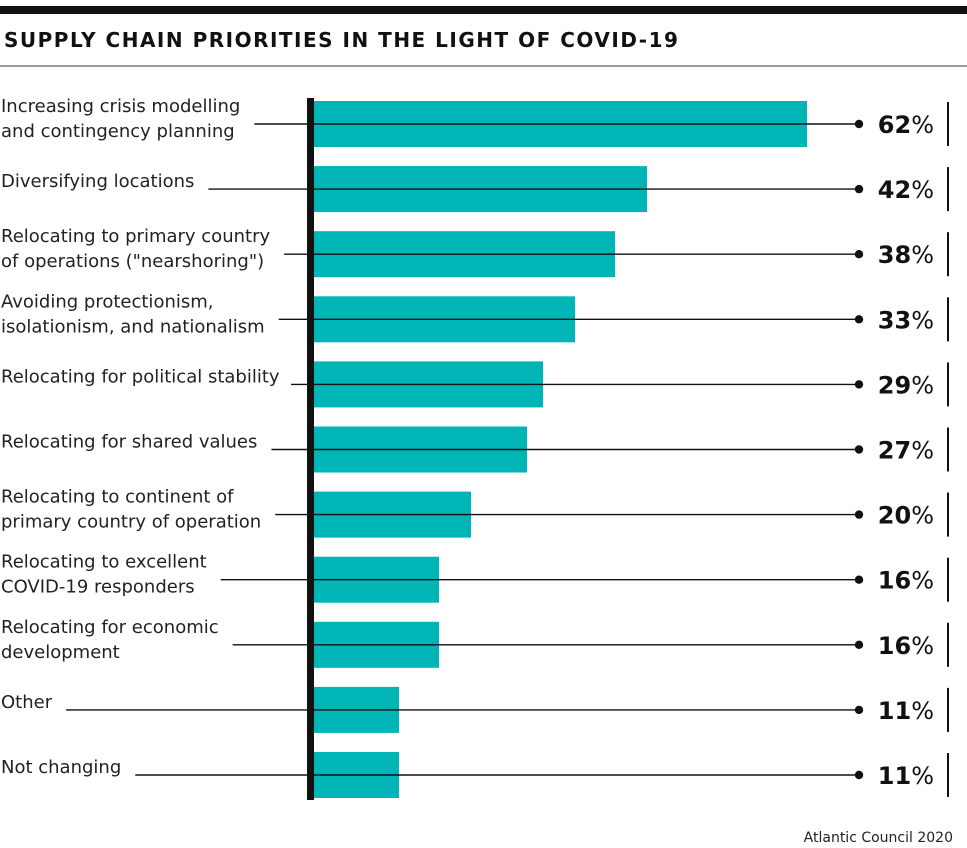  Describe the element at coordinates (120, 106) in the screenshot. I see `category-label: Increasing crisis modelling` at that location.